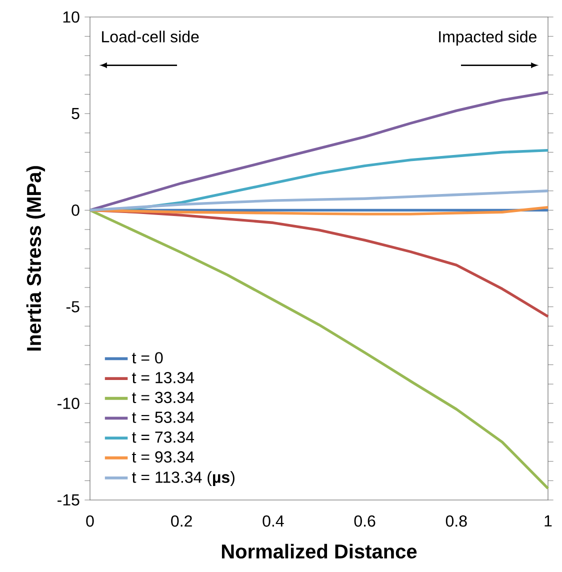 The image size is (562, 572). What do you see at coordinates (163, 437) in the screenshot?
I see `legend-label: t = 73.34` at bounding box center [163, 437].